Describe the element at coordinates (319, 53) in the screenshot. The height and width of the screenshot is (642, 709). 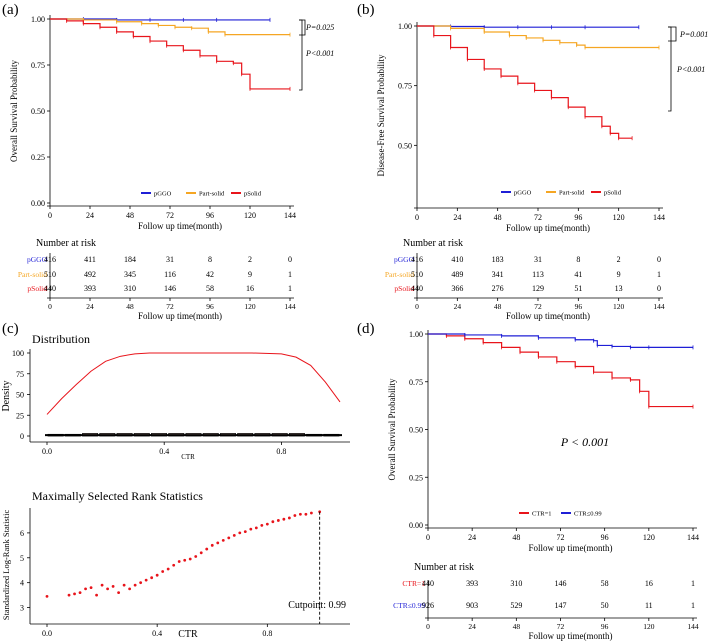
I see `p-value-annotation: P<0.001` at that location.